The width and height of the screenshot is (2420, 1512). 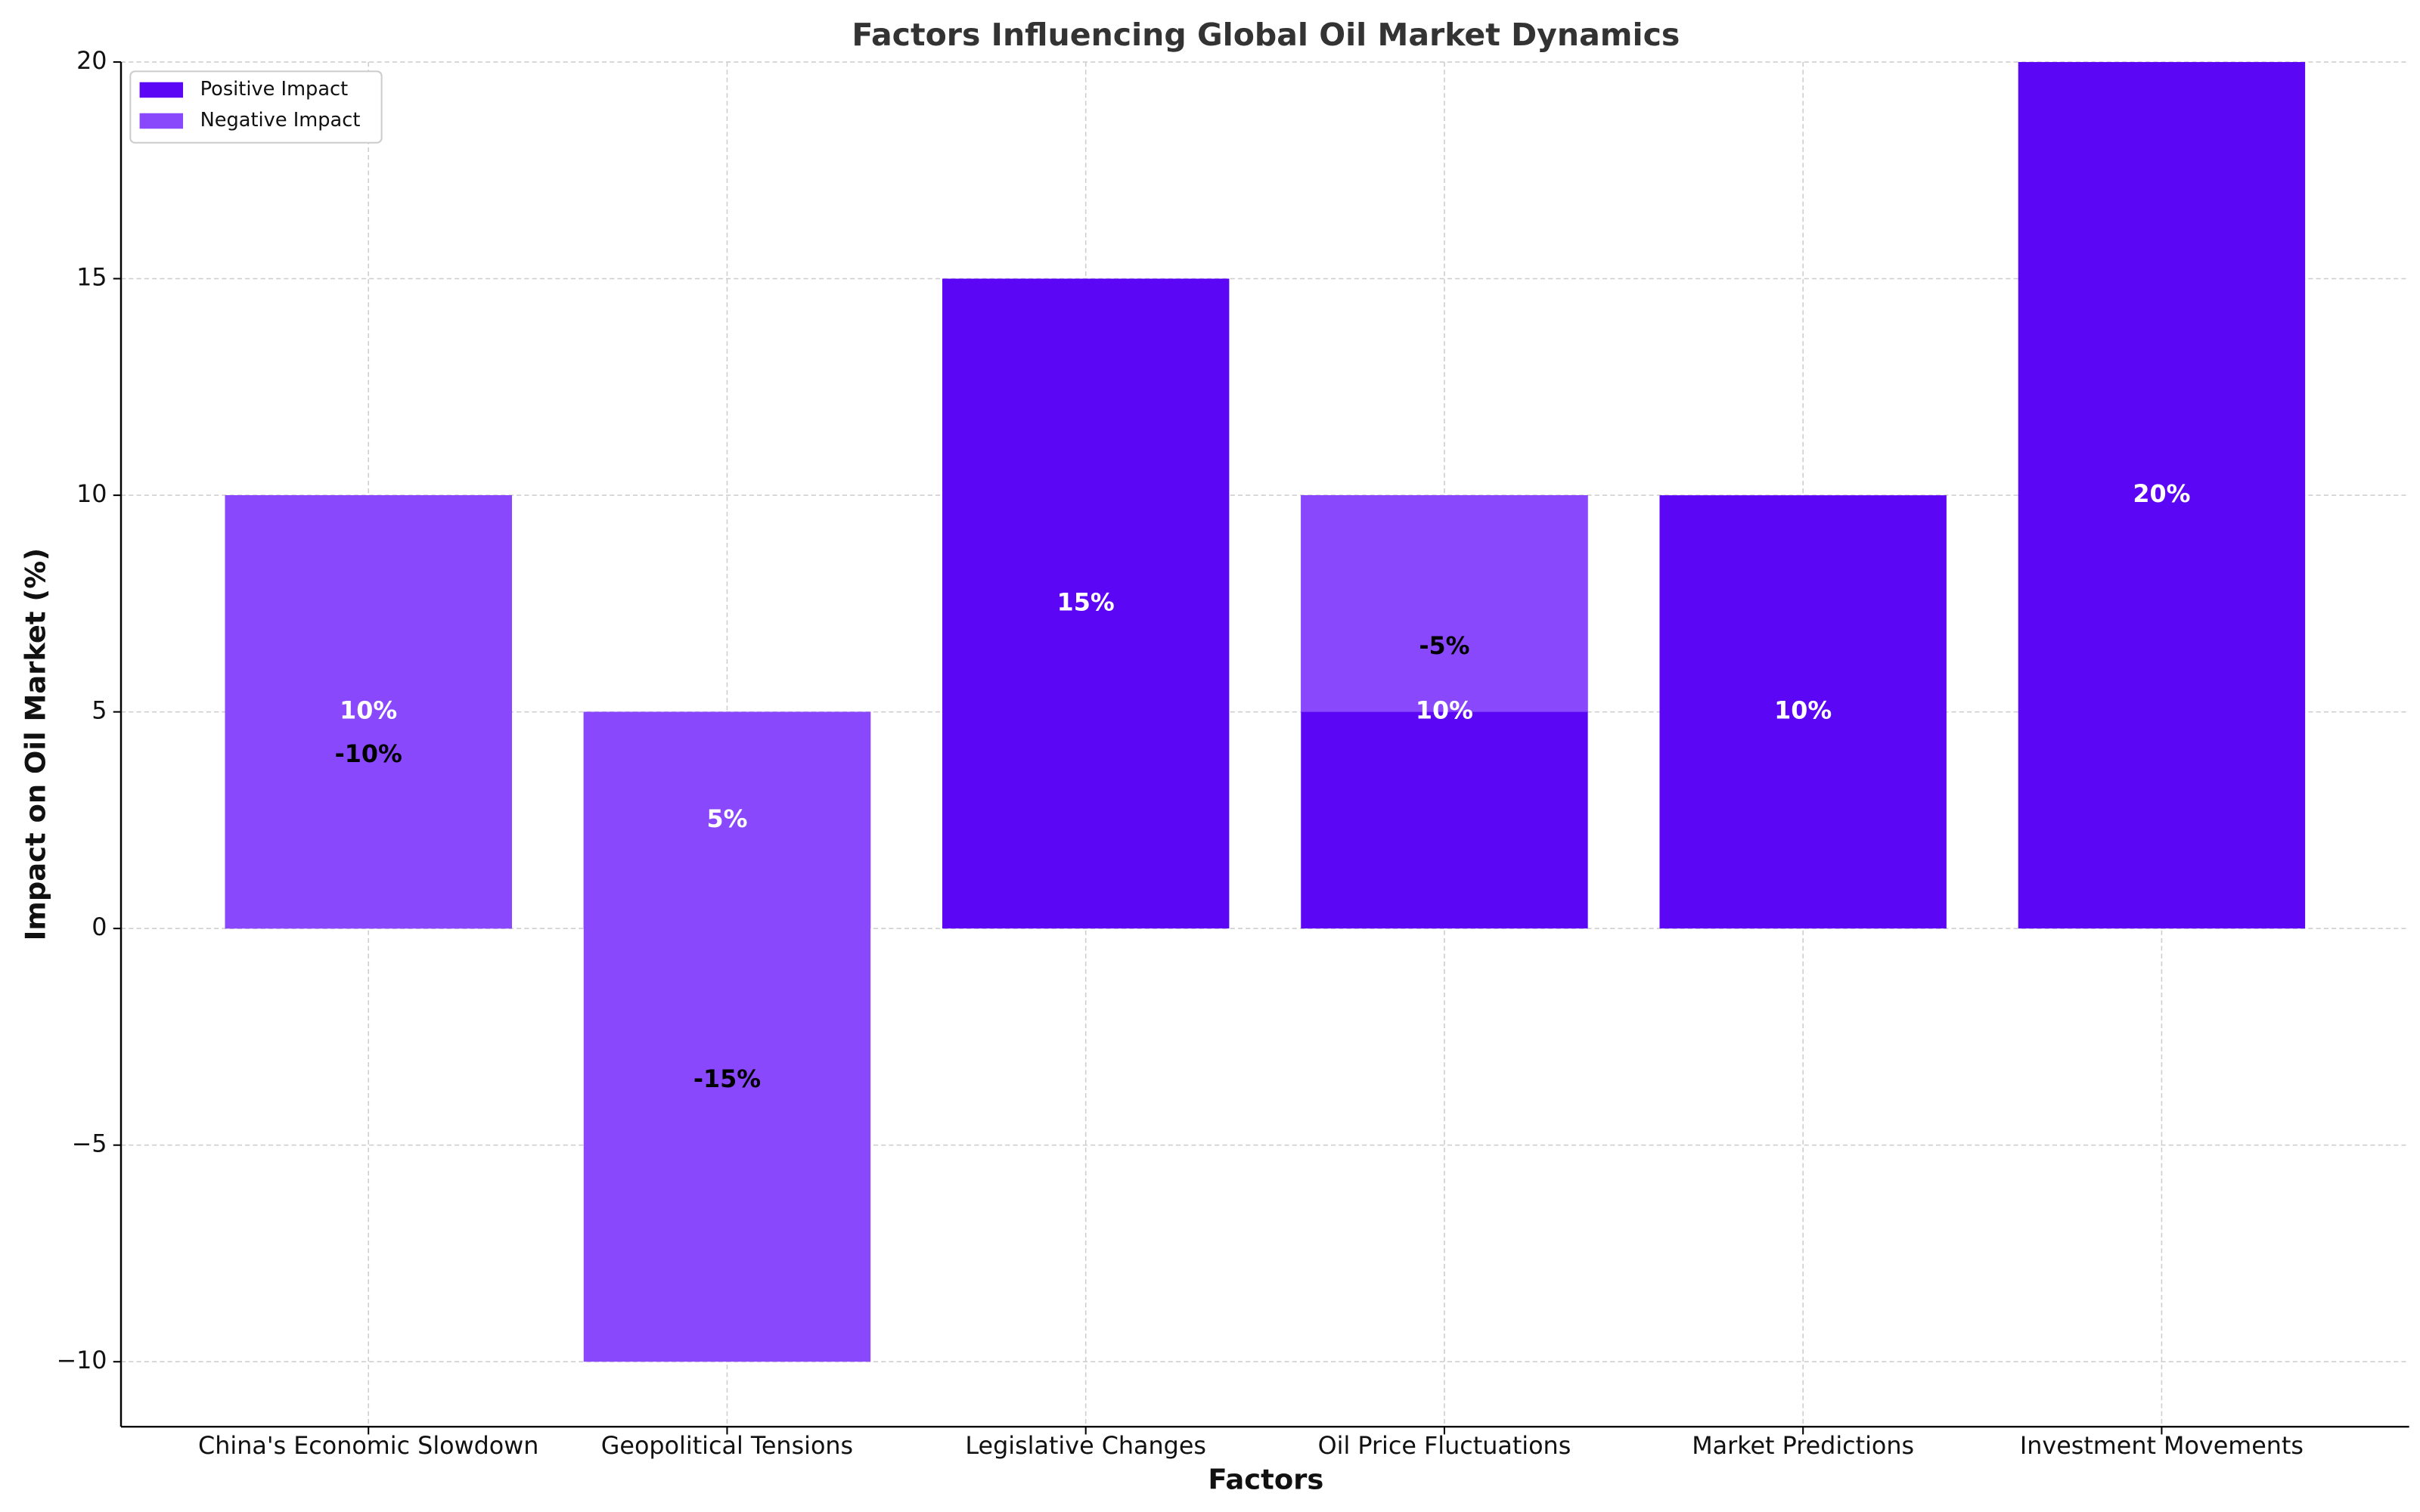 I want to click on y-tick-label: −10, so click(x=81, y=1360).